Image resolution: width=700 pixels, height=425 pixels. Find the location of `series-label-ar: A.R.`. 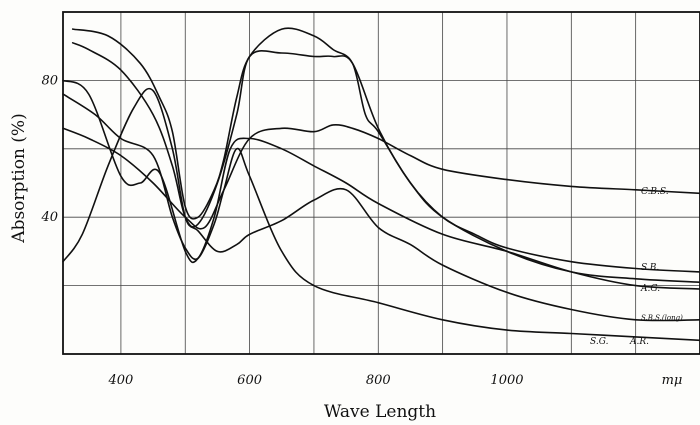

series-label-ar: A.R. is located at coordinates (639, 342).